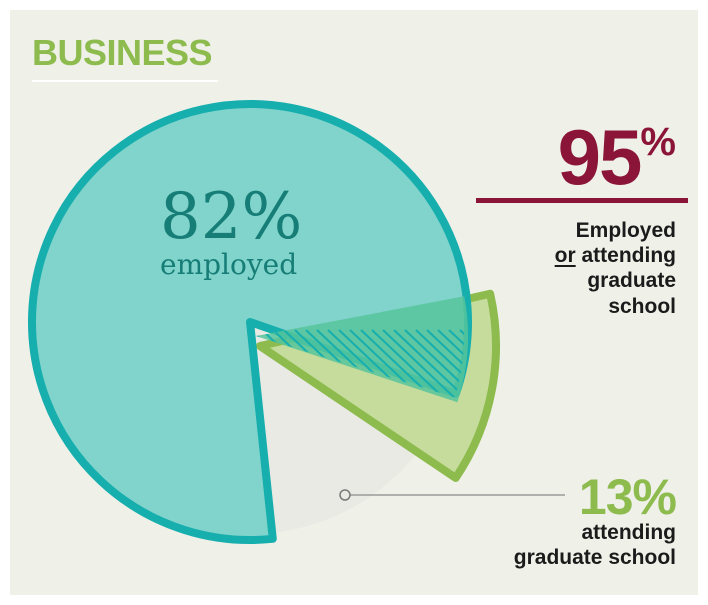  I want to click on total-stat-label: Employed or attending graduate school, so click(615, 268).